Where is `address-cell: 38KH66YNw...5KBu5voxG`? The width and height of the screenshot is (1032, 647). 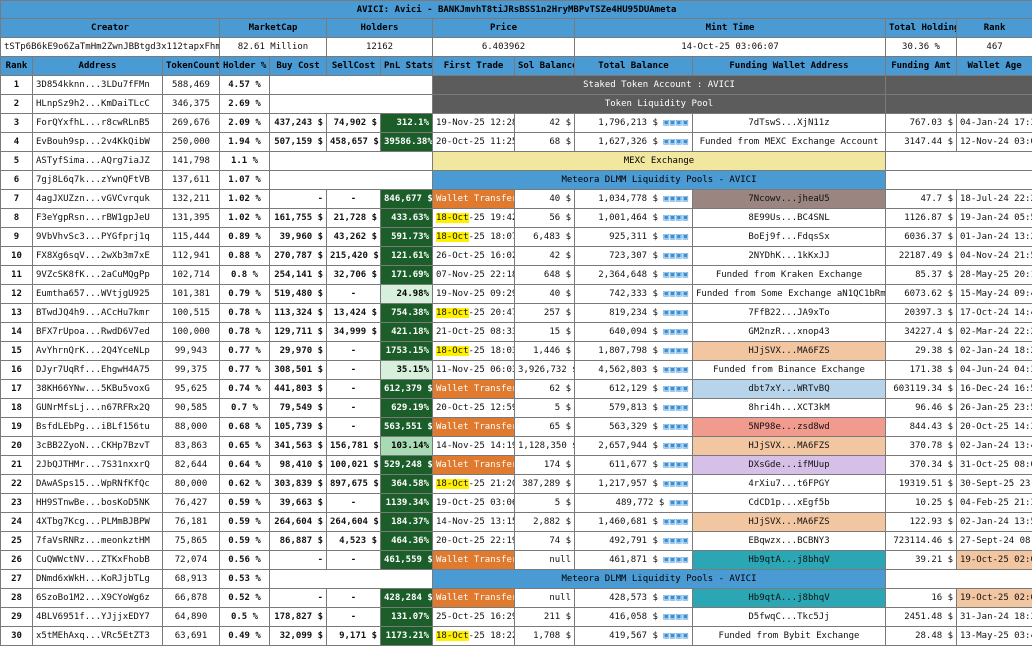 address-cell: 38KH66YNw...5KBu5voxG is located at coordinates (97, 389).